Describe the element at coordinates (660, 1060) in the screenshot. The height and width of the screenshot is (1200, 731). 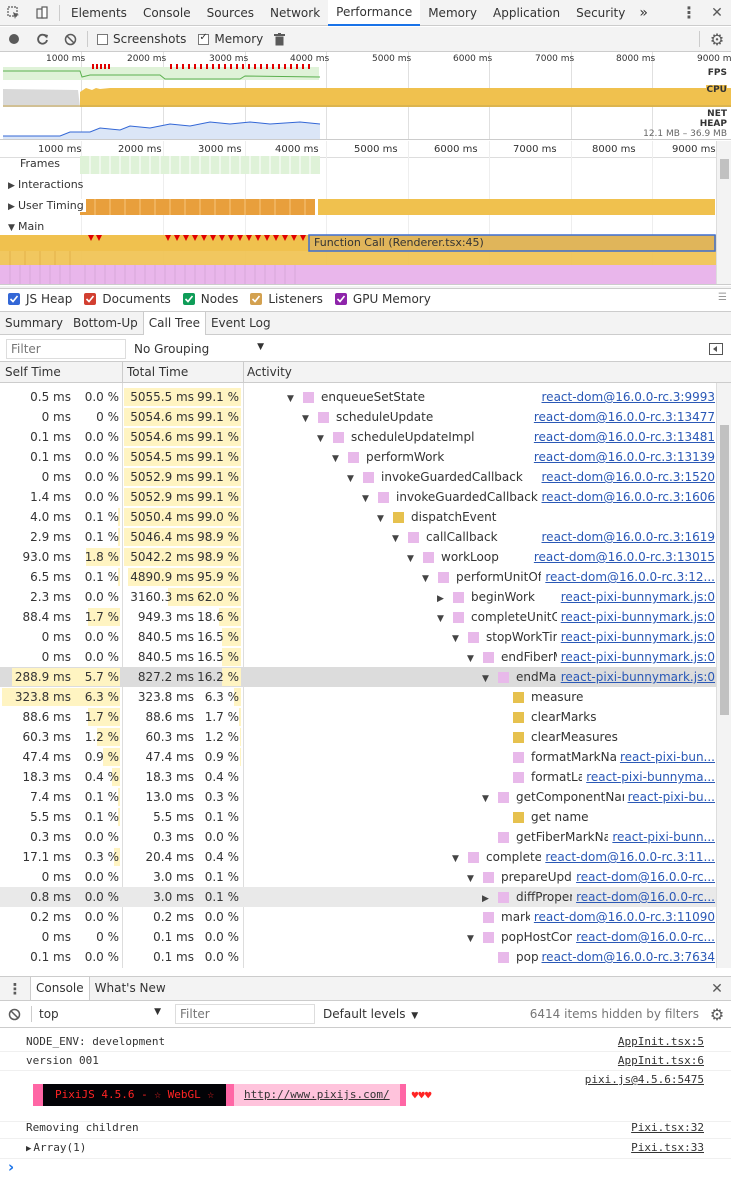
I see `console-source-link: AppInit.tsx:6` at that location.